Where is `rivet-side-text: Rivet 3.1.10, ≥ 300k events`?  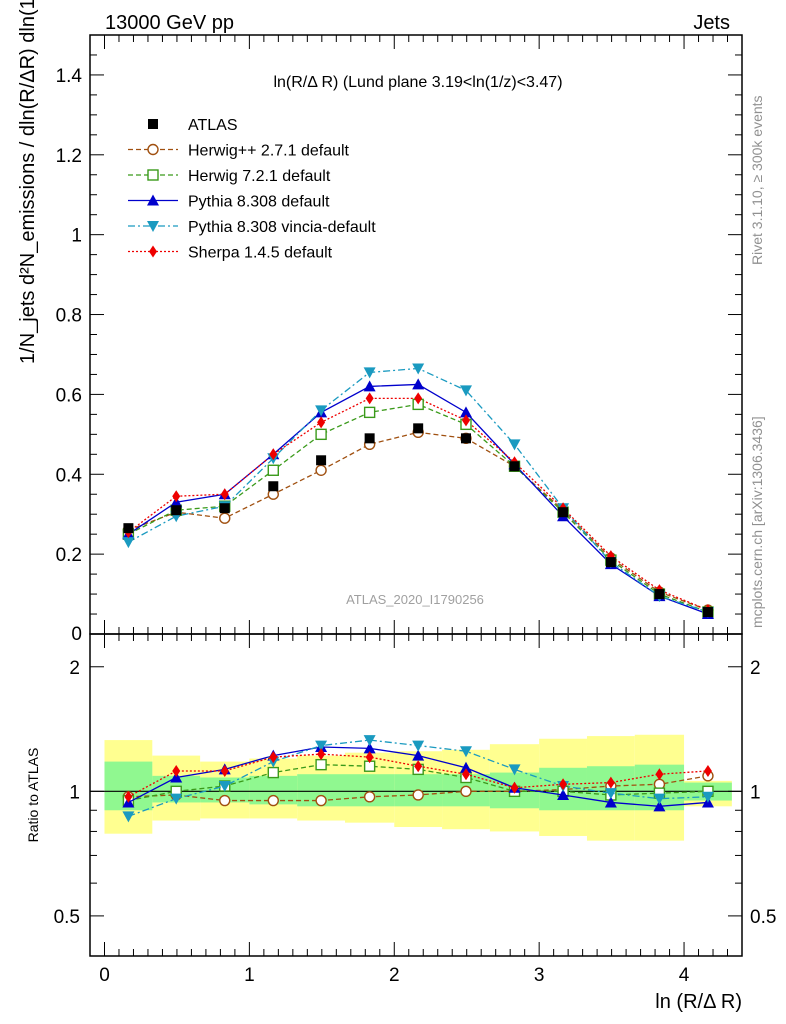
rivet-side-text: Rivet 3.1.10, ≥ 300k events is located at coordinates (757, 180).